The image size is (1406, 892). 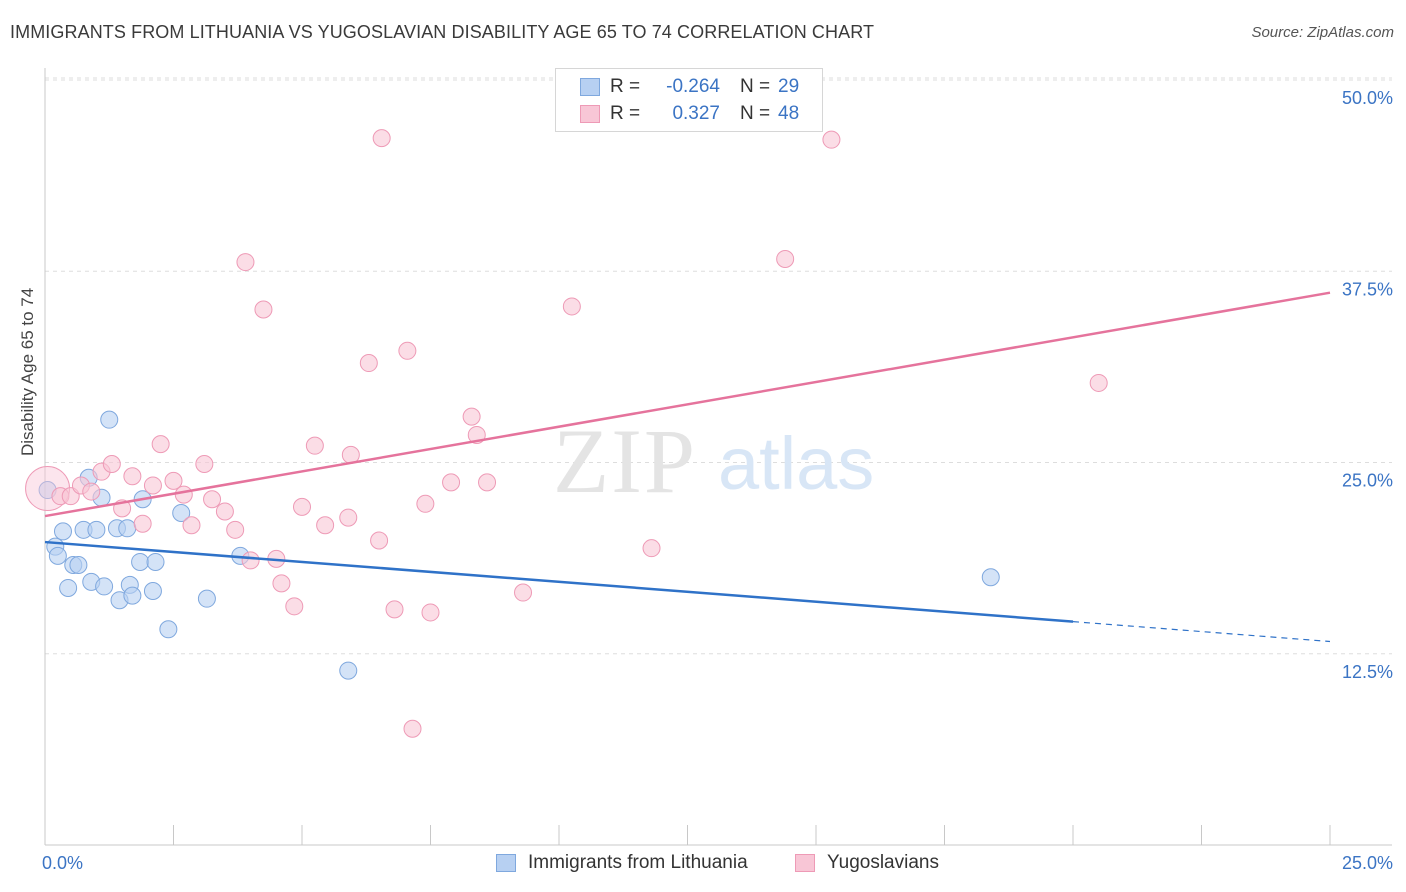 I want to click on watermark-zip: ZIP, so click(x=625, y=461).